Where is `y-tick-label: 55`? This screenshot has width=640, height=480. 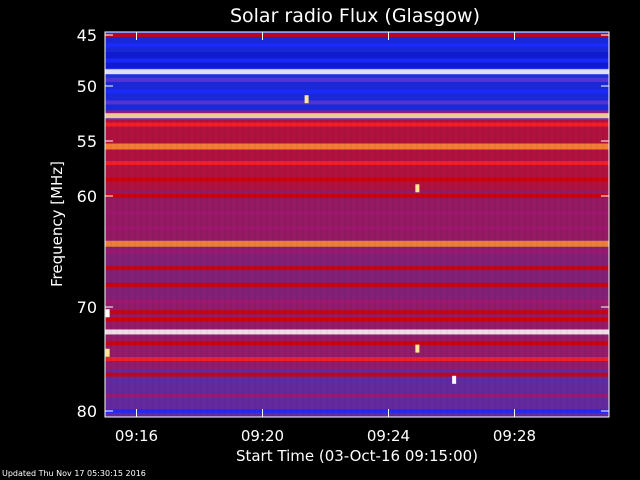
y-tick-label: 55 is located at coordinates (87, 141).